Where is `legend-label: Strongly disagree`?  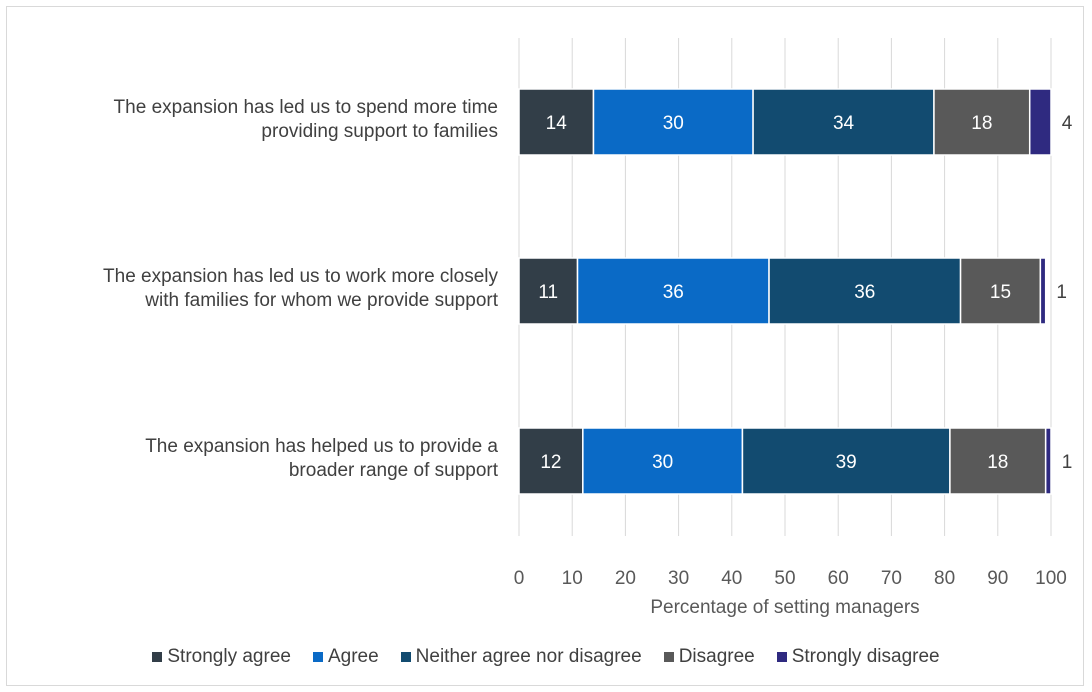
legend-label: Strongly disagree is located at coordinates (865, 656).